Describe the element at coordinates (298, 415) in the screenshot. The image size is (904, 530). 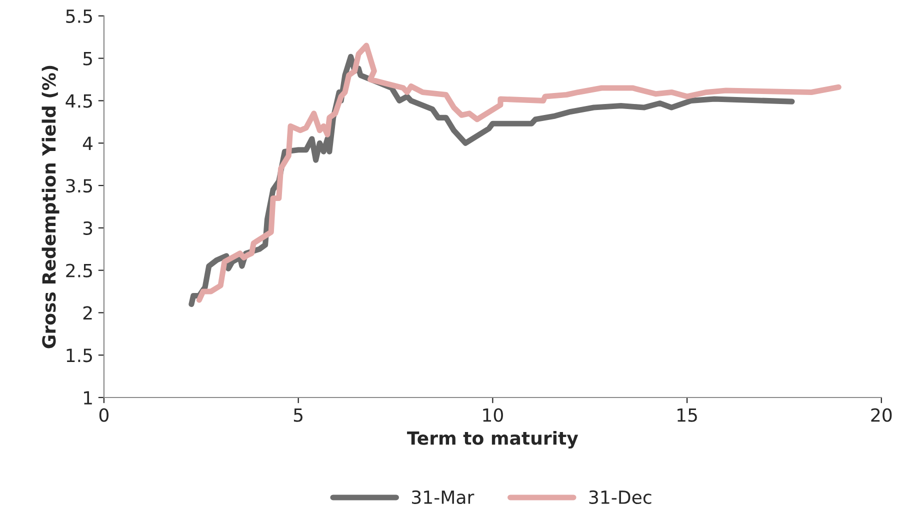
I see `x-tick-label: 5` at that location.